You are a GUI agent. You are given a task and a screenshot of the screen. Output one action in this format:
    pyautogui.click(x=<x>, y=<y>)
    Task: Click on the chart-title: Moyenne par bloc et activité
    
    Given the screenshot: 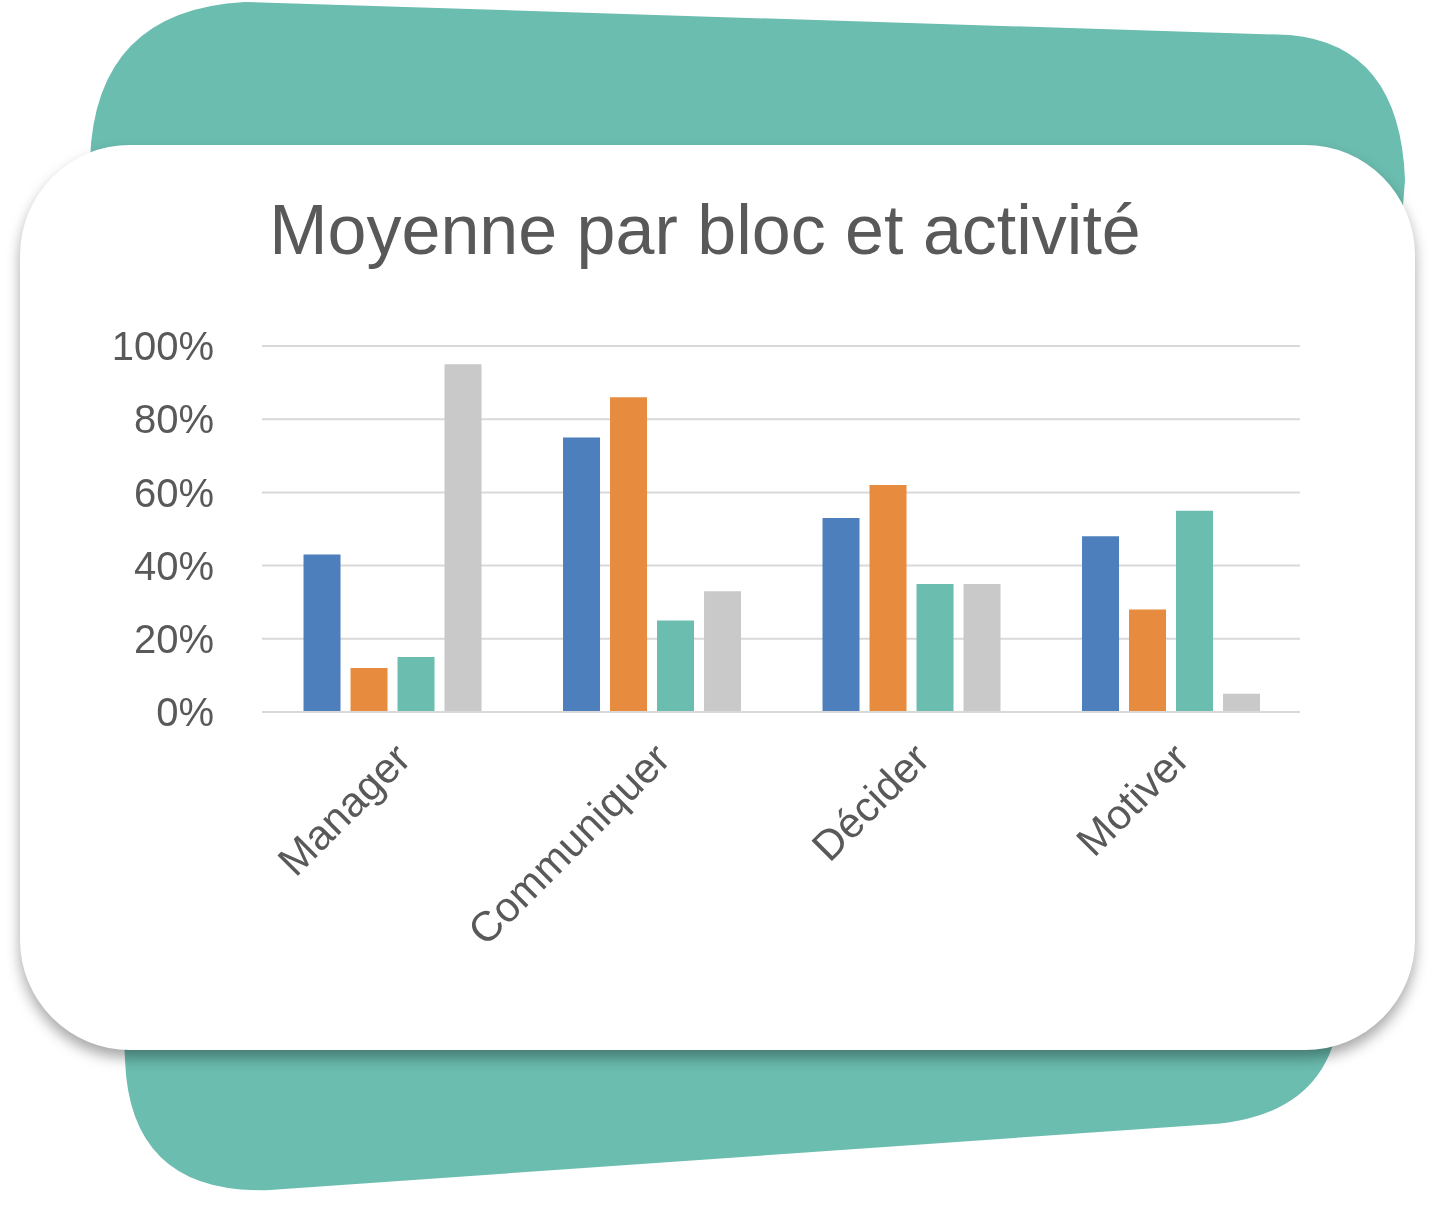 What is the action you would take?
    pyautogui.click(x=705, y=230)
    